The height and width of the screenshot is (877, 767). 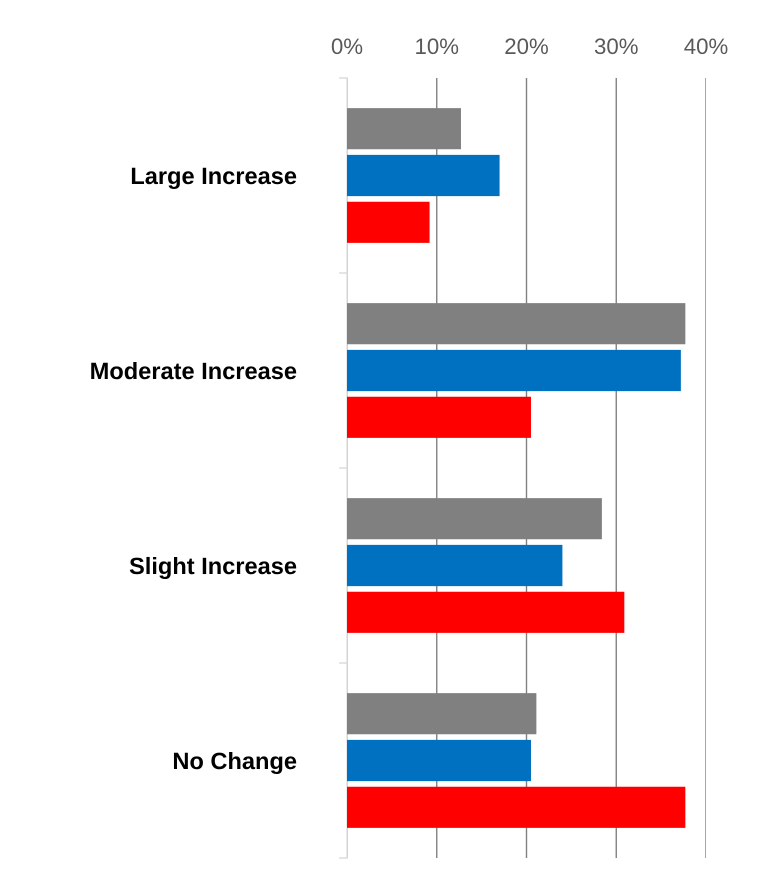 I want to click on x-tick-label: 40%, so click(x=706, y=46).